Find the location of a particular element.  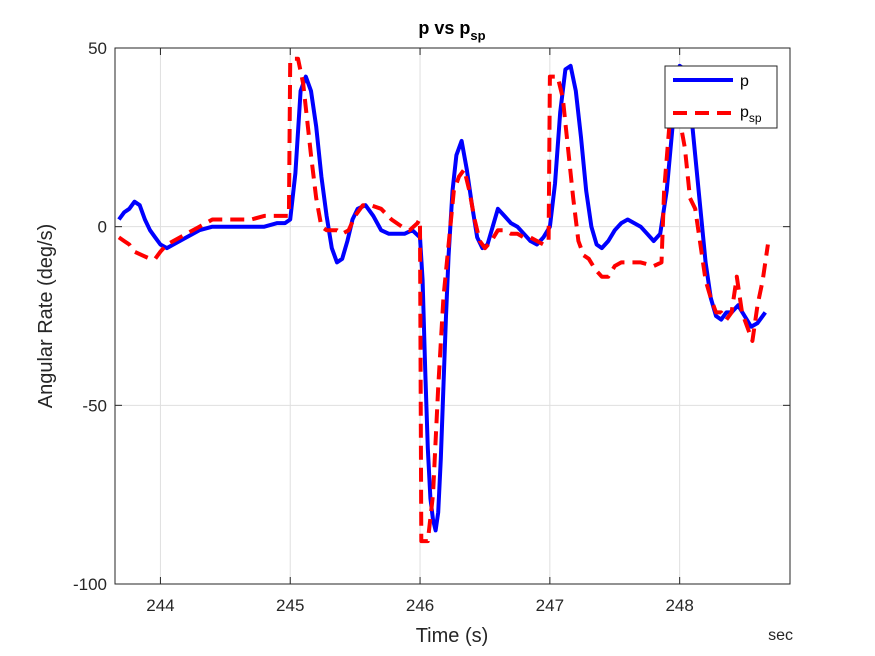

legend-box is located at coordinates (721, 97).